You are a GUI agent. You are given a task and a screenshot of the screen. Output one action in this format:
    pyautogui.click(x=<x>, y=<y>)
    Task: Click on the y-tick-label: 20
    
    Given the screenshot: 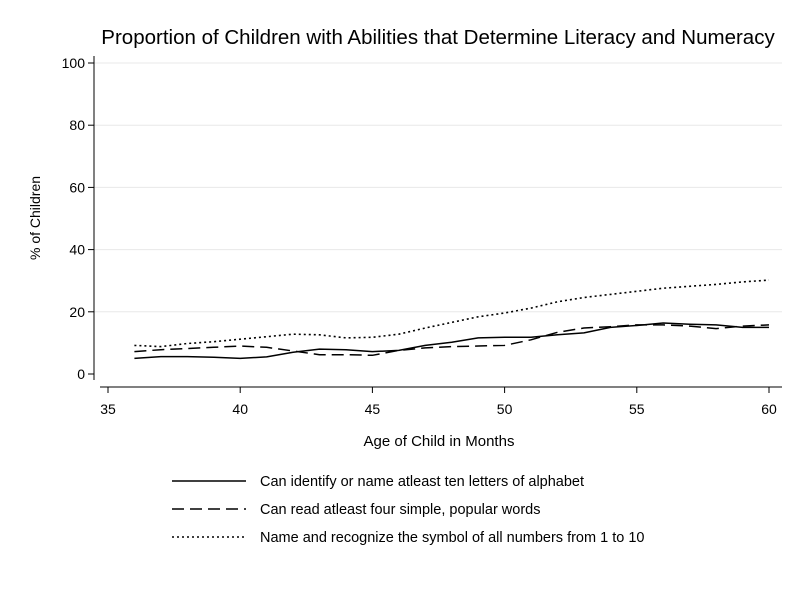 What is the action you would take?
    pyautogui.click(x=77, y=312)
    